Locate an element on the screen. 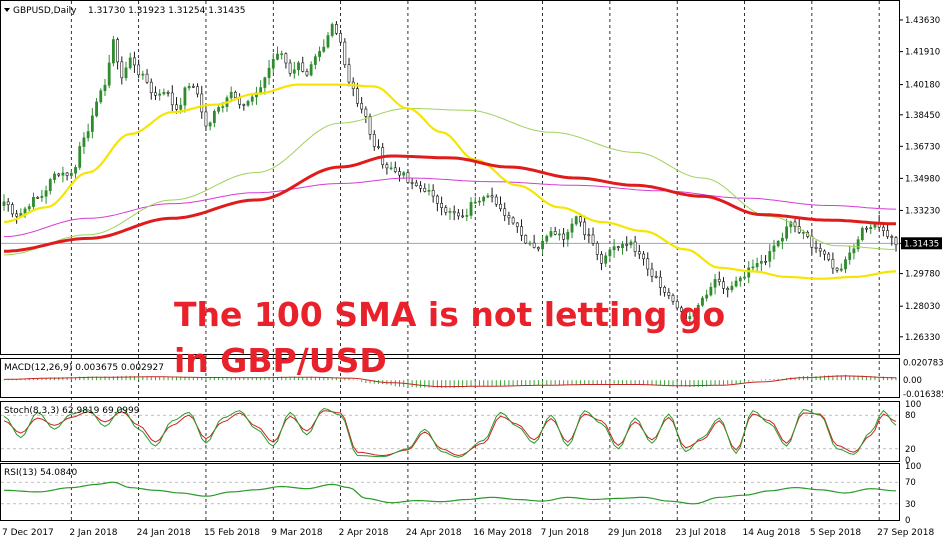  rsi-panel is located at coordinates (450, 493).